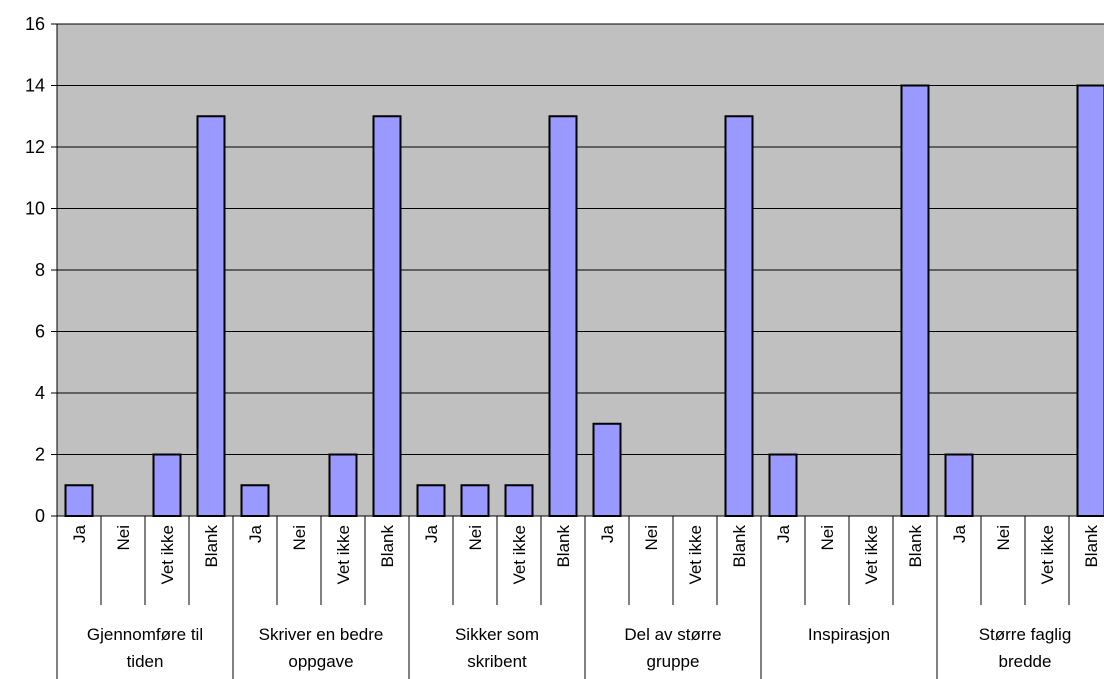 The image size is (1104, 679). I want to click on x-group-label: bredde, so click(1025, 661).